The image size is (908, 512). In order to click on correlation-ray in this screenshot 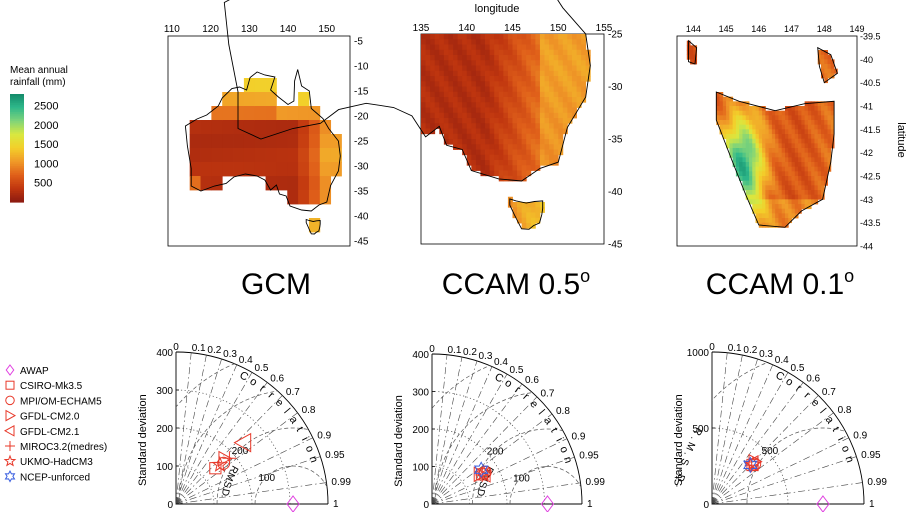, I will do `click(248, 480)`.